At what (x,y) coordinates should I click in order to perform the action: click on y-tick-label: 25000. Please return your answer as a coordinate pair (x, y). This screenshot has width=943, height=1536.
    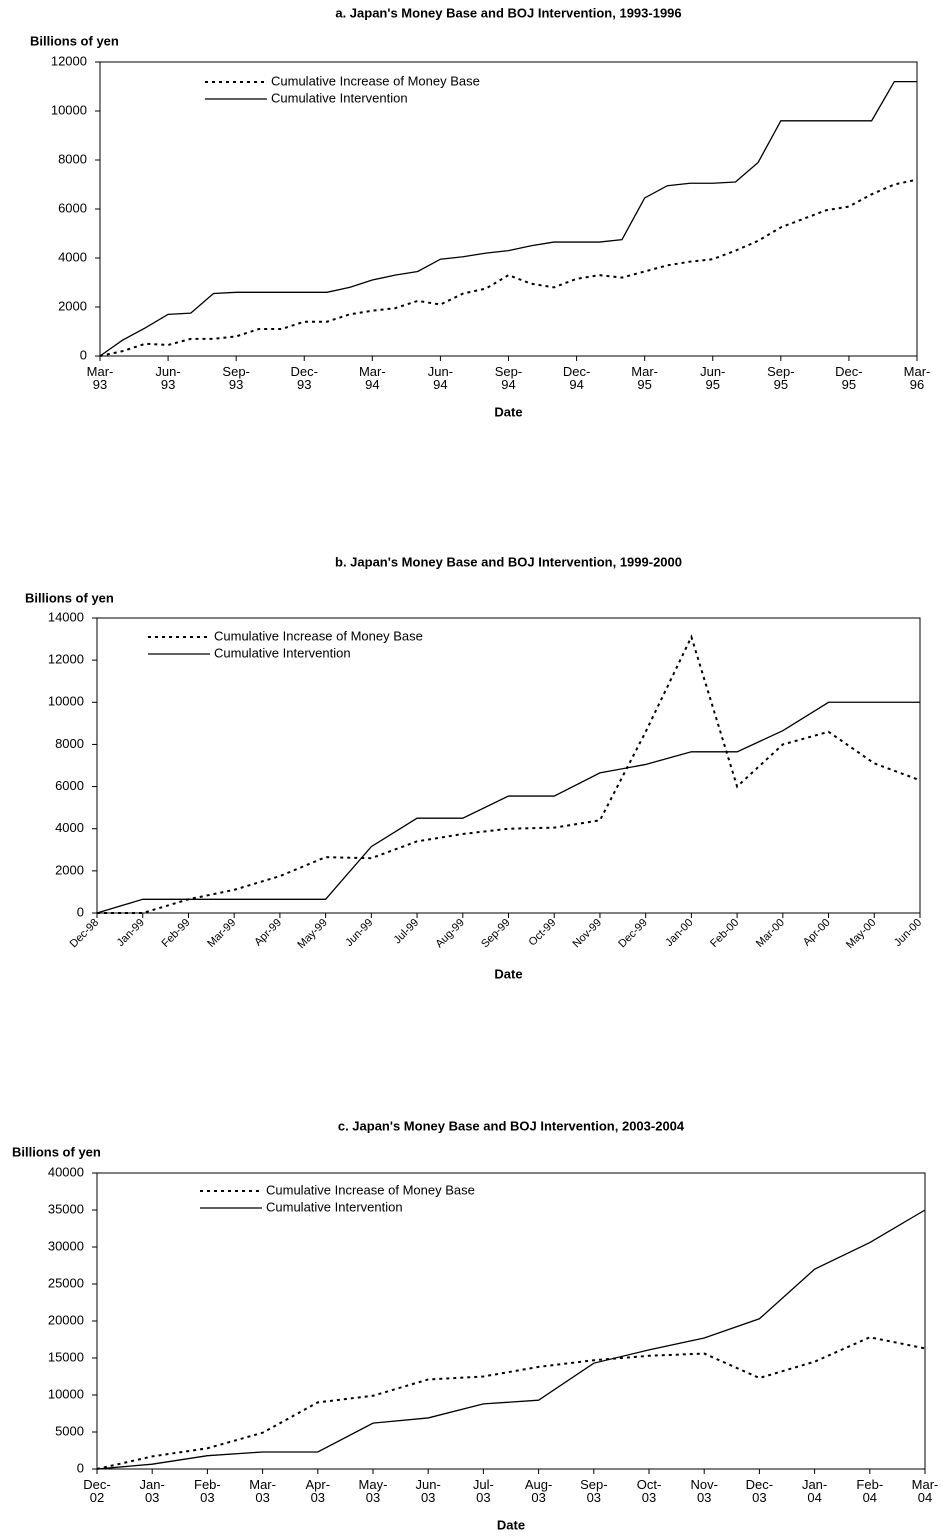
    Looking at the image, I should click on (66, 1282).